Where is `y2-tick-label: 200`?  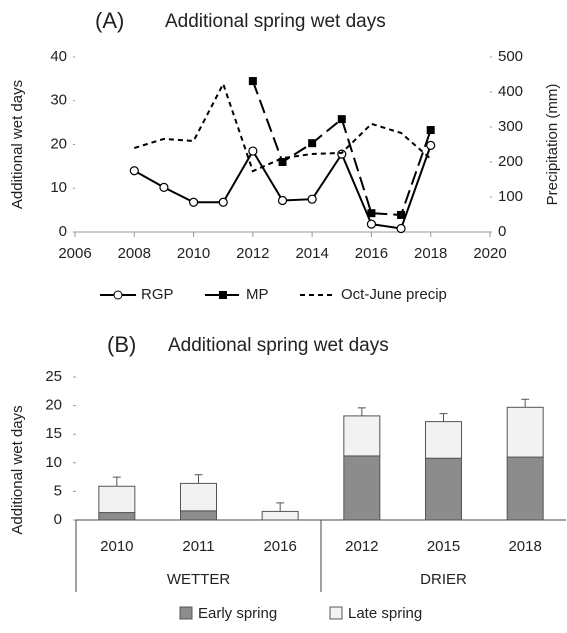
y2-tick-label: 200 is located at coordinates (510, 161).